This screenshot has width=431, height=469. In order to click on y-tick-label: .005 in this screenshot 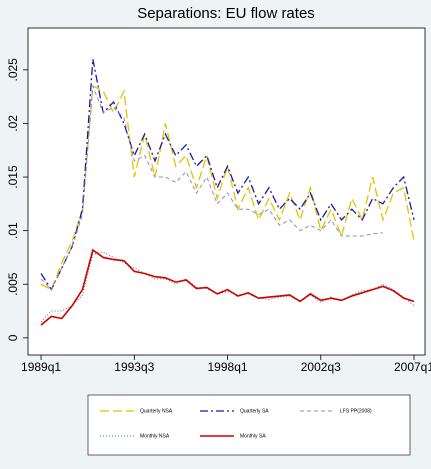, I will do `click(13, 284)`.